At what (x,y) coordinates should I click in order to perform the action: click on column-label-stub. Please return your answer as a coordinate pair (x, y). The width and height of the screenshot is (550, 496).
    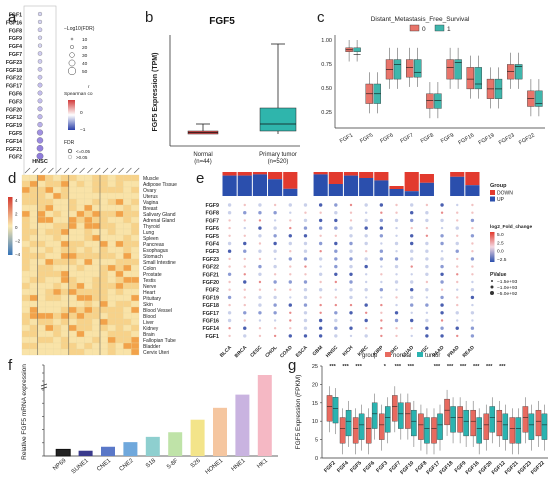
    Looking at the image, I should click on (121, 170).